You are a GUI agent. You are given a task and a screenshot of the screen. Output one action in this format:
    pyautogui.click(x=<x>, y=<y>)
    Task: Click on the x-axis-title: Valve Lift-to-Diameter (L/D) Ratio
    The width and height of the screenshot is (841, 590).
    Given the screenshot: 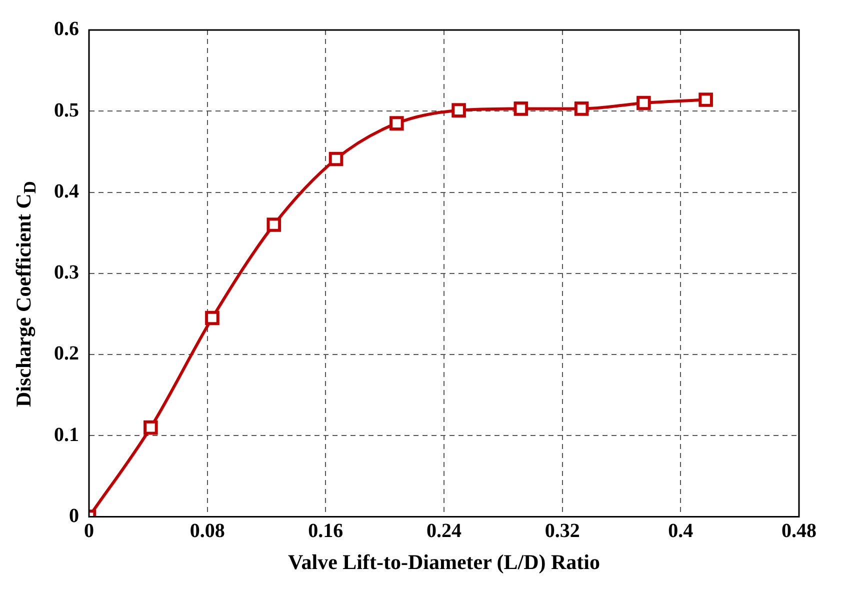 What is the action you would take?
    pyautogui.click(x=444, y=562)
    